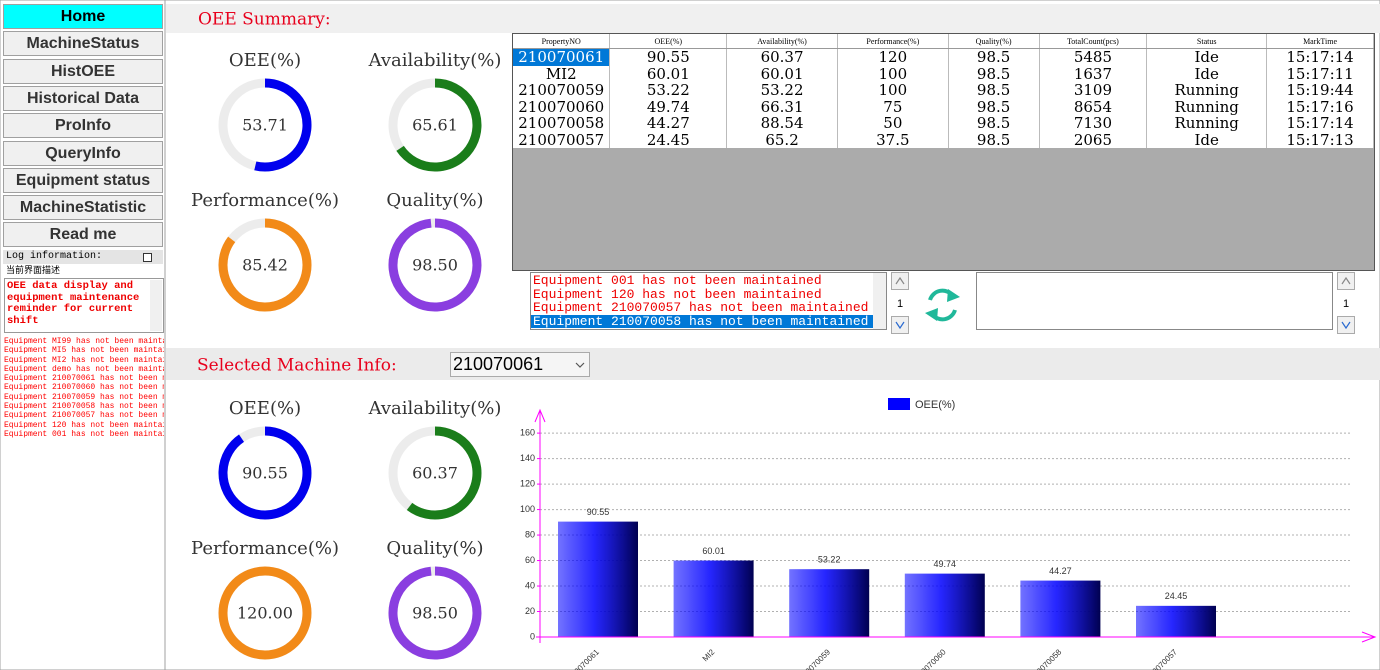 This screenshot has width=1380, height=670. What do you see at coordinates (83, 98) in the screenshot?
I see `nav-item: Historical Data` at bounding box center [83, 98].